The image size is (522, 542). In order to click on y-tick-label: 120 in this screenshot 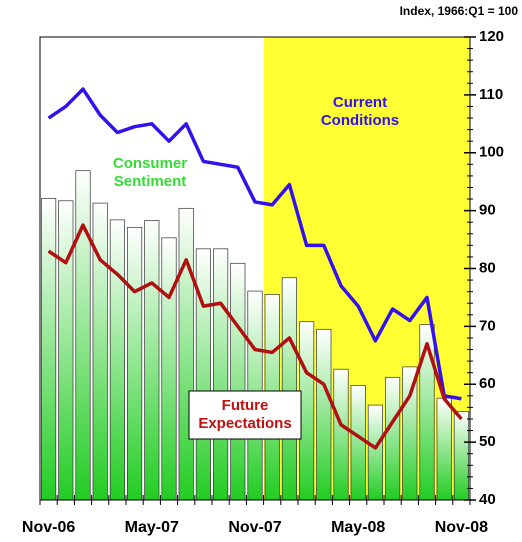, I will do `click(491, 36)`.